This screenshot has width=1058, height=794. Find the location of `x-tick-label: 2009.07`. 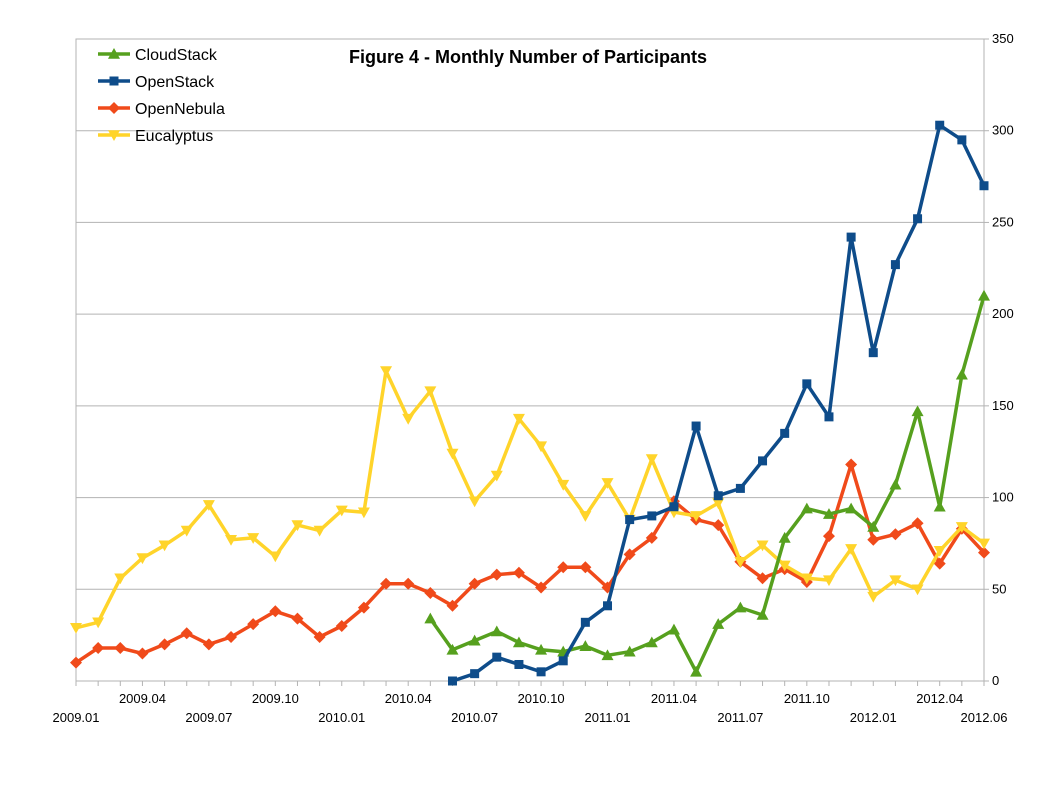

x-tick-label: 2009.07 is located at coordinates (208, 717).